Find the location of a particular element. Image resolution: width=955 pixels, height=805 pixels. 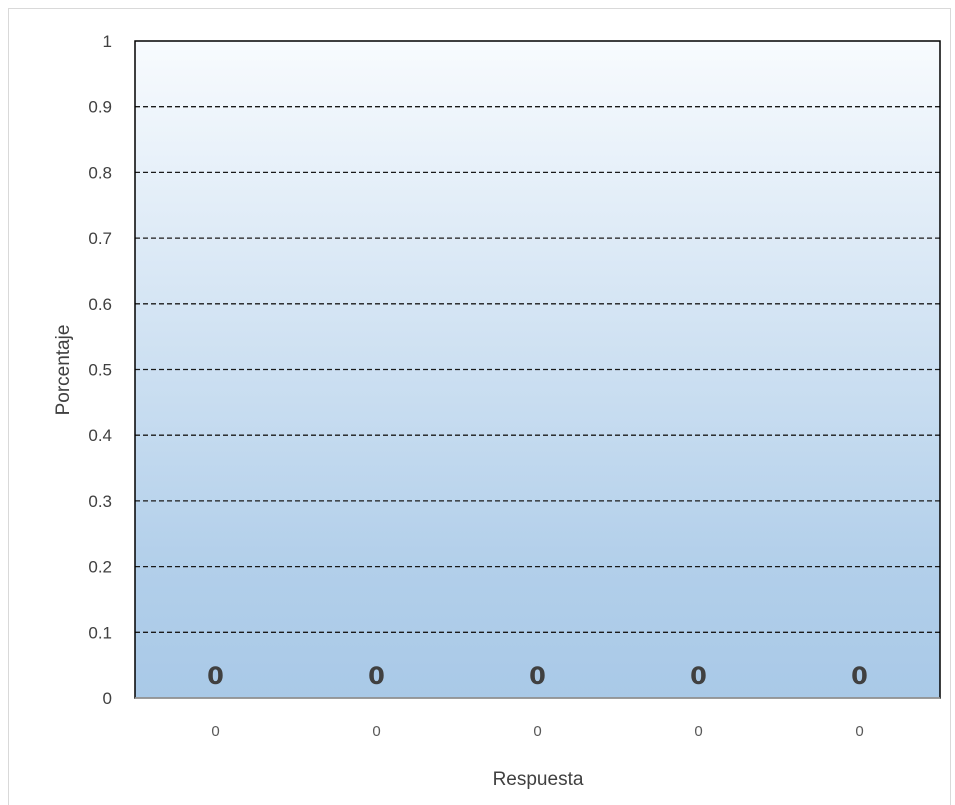

y-tick-label: 0.3 is located at coordinates (100, 501).